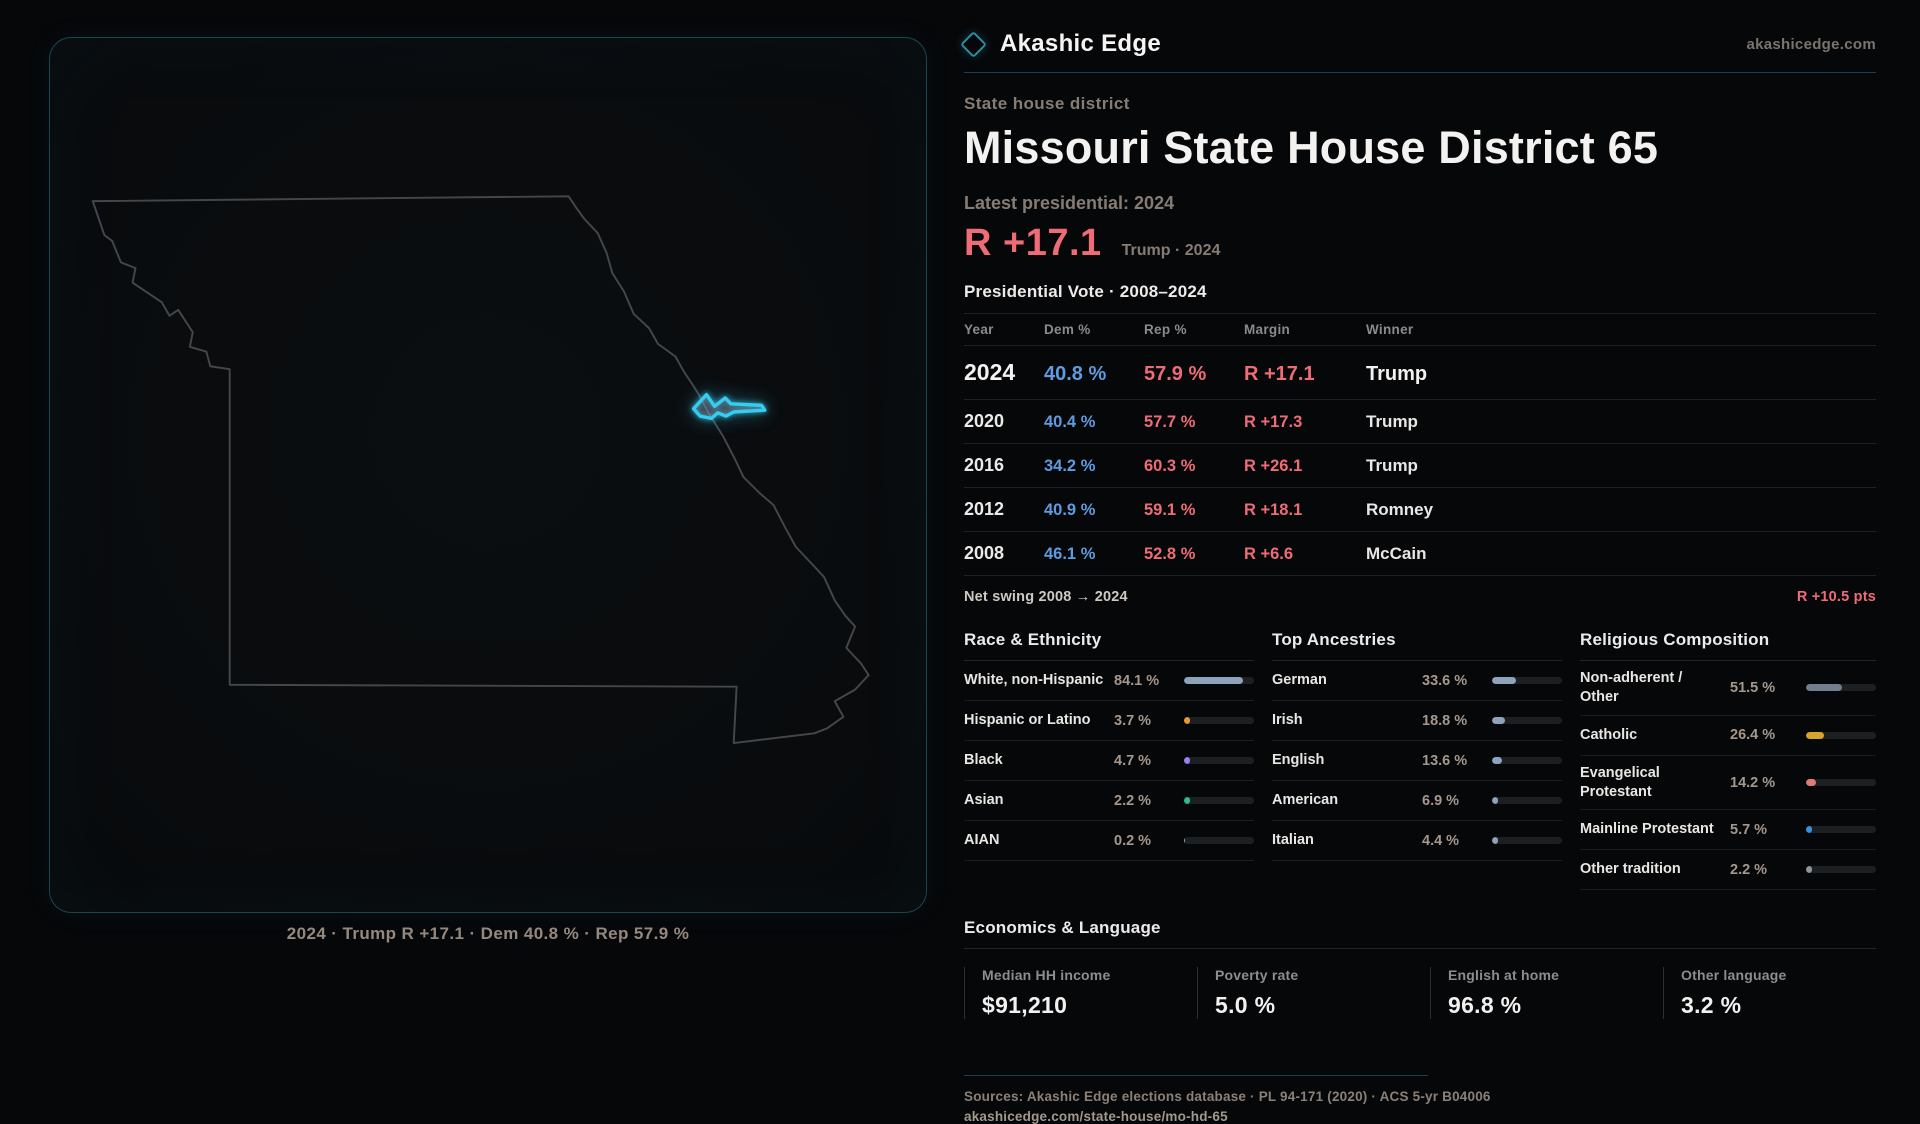  I want to click on stat-value: 5.0 %, so click(1245, 1005).